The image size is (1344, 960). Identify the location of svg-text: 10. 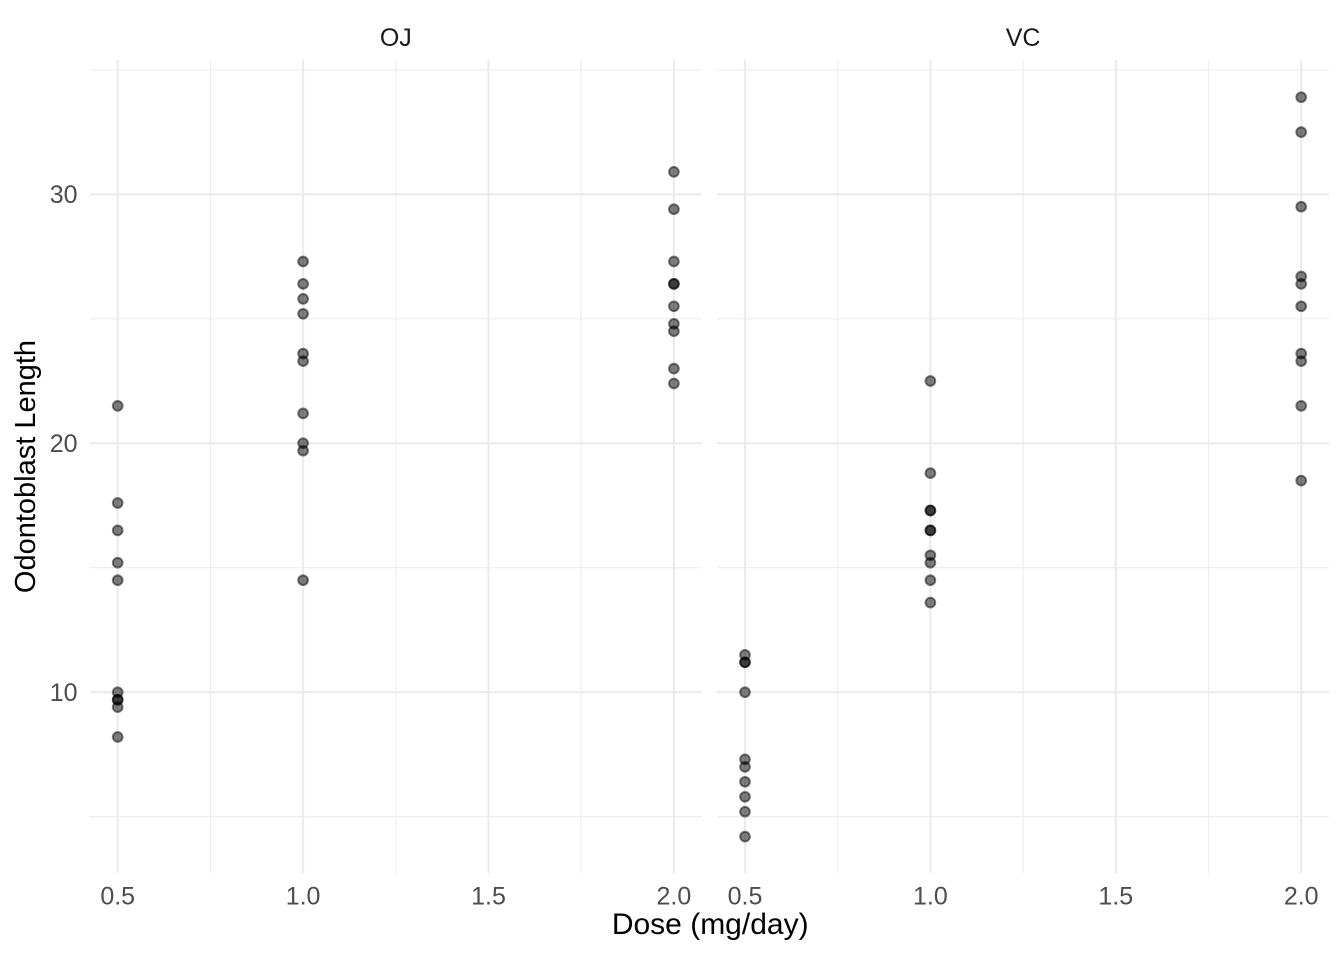
(64, 693).